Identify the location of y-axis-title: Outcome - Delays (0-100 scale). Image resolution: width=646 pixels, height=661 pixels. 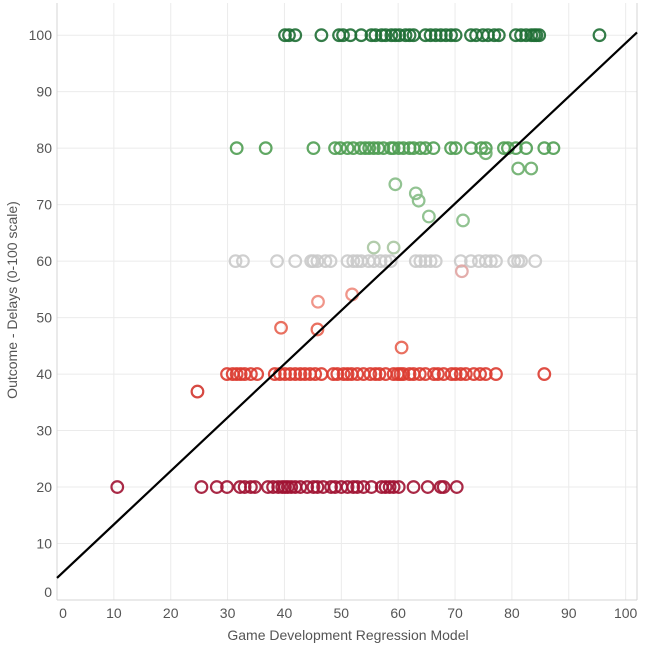
(12, 300).